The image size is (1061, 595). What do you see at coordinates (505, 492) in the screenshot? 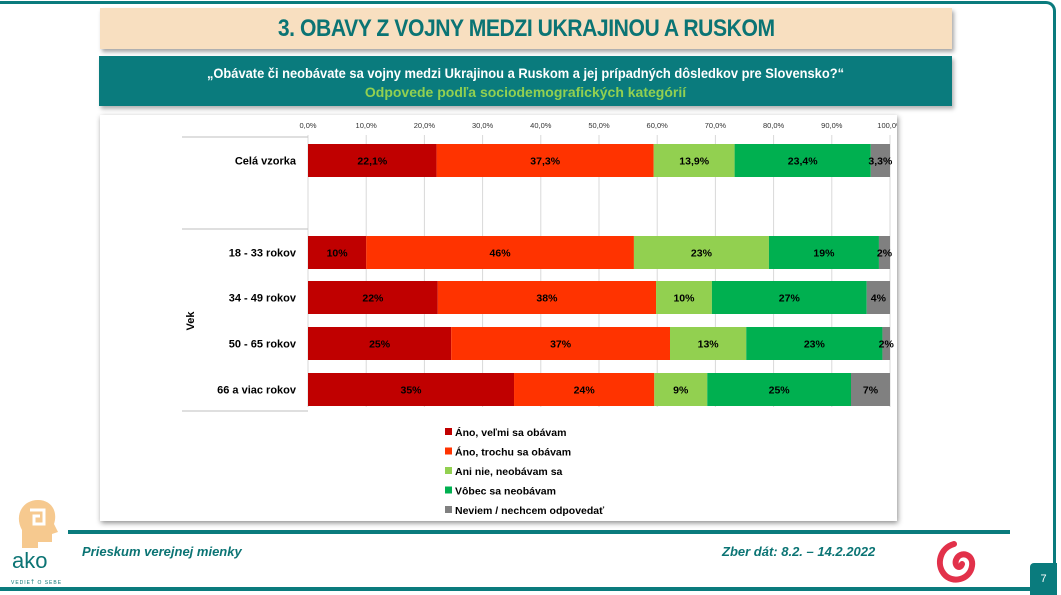
I see `legend-label: Vôbec sa neobávam` at bounding box center [505, 492].